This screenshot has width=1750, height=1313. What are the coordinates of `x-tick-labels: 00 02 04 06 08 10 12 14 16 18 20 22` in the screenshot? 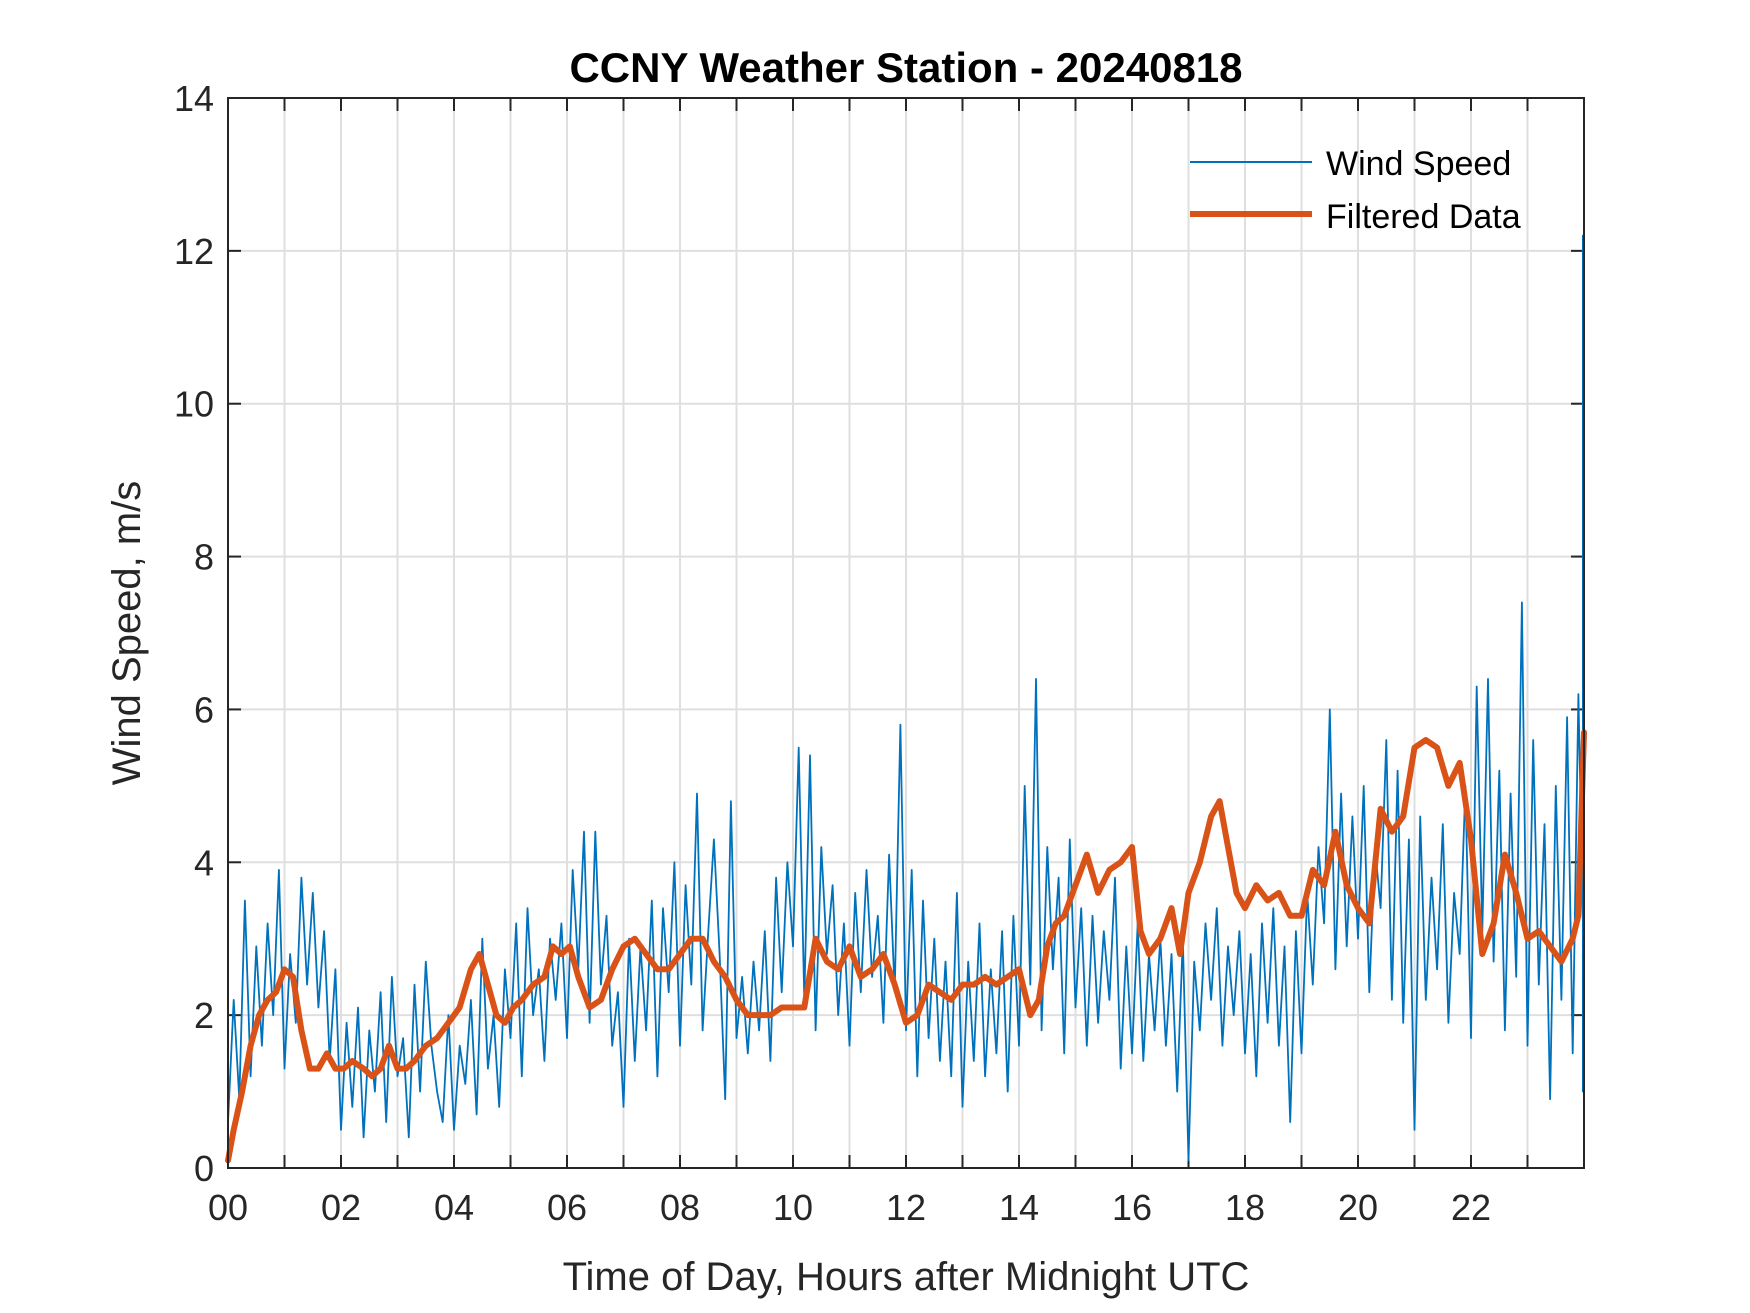 It's located at (849, 1207).